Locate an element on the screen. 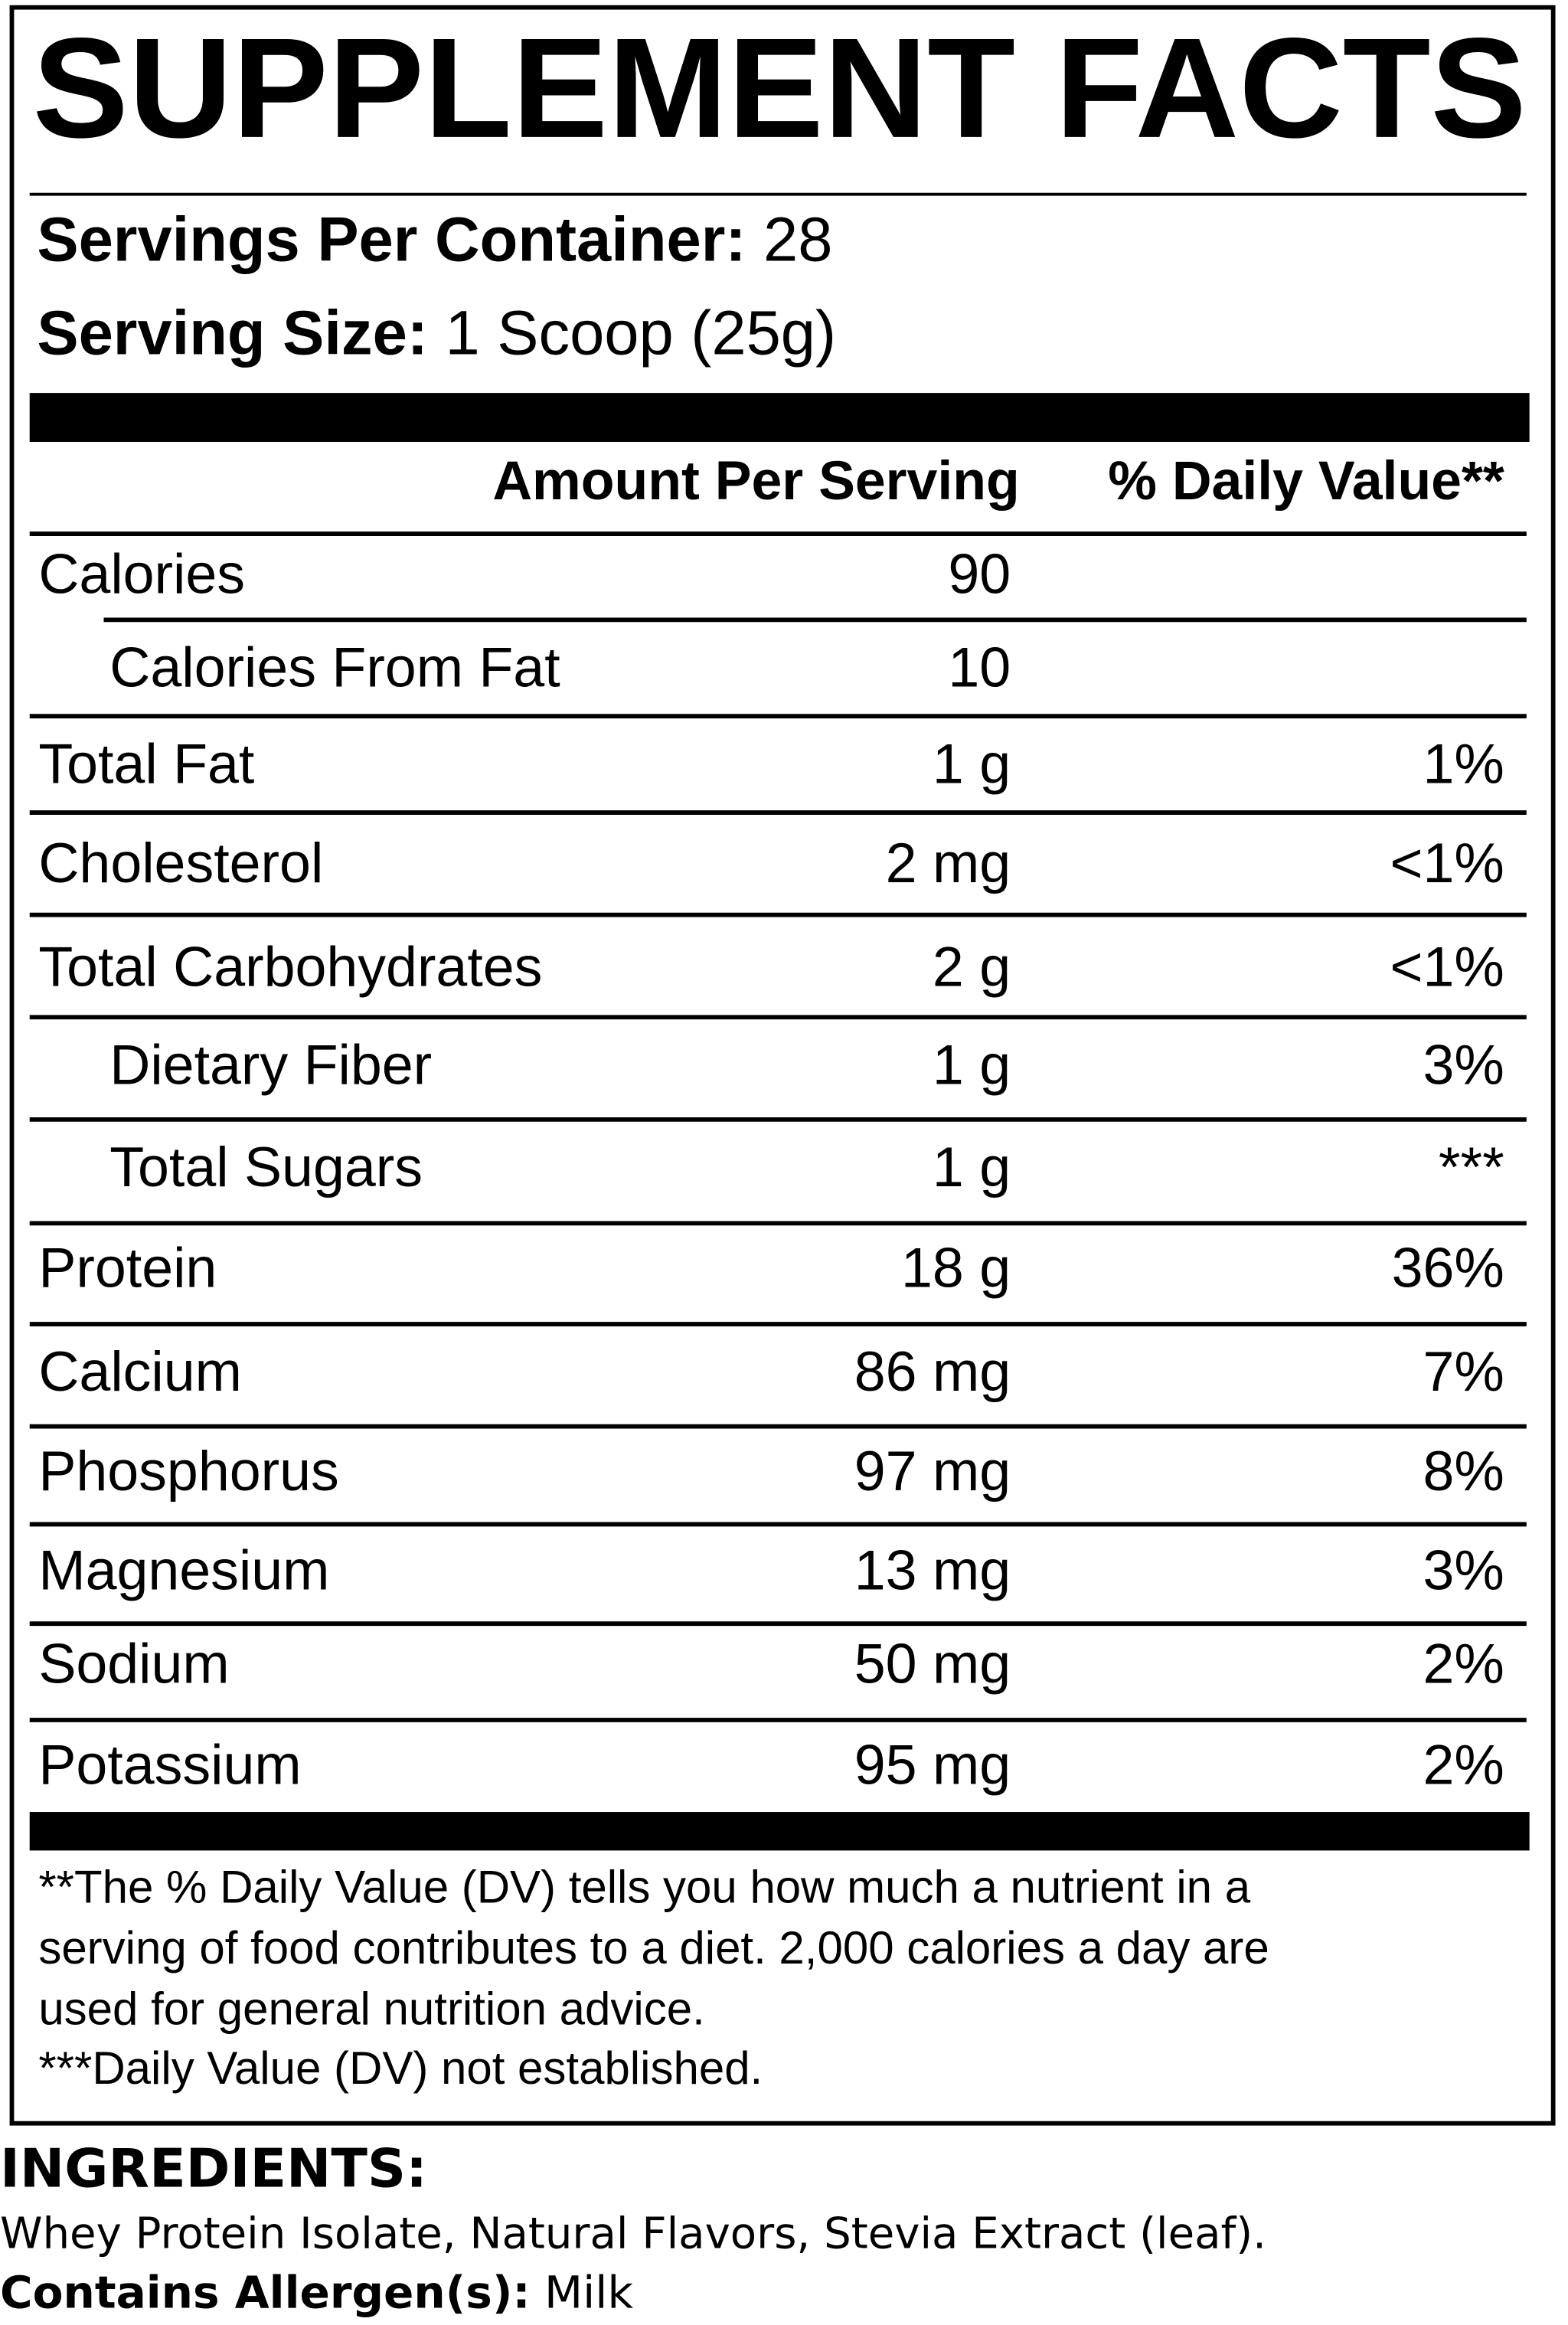 The width and height of the screenshot is (1568, 2325). nutrient-name: Total Fat is located at coordinates (146, 763).